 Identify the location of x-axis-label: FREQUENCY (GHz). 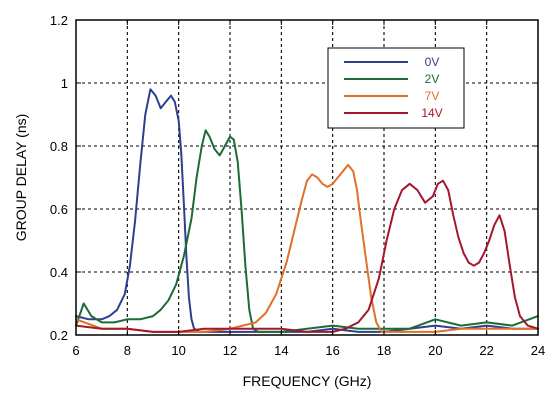
(307, 381).